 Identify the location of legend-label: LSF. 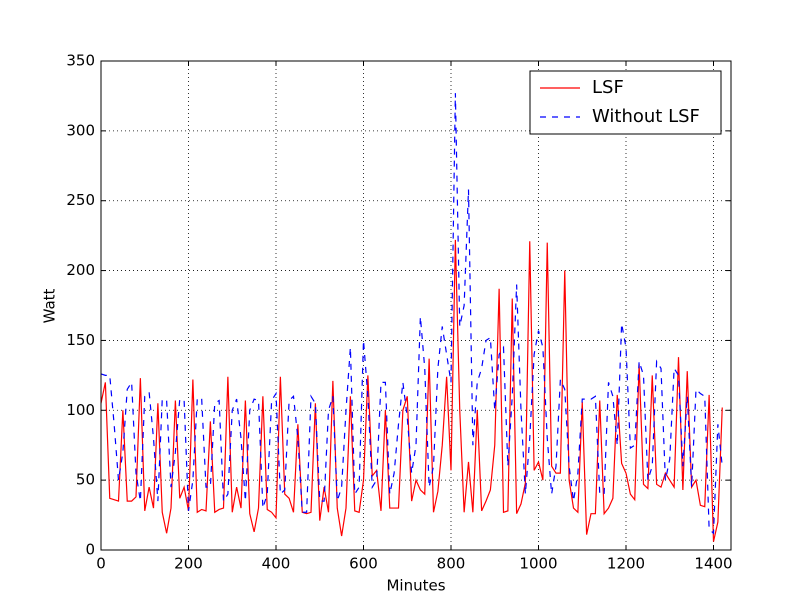
(608, 87).